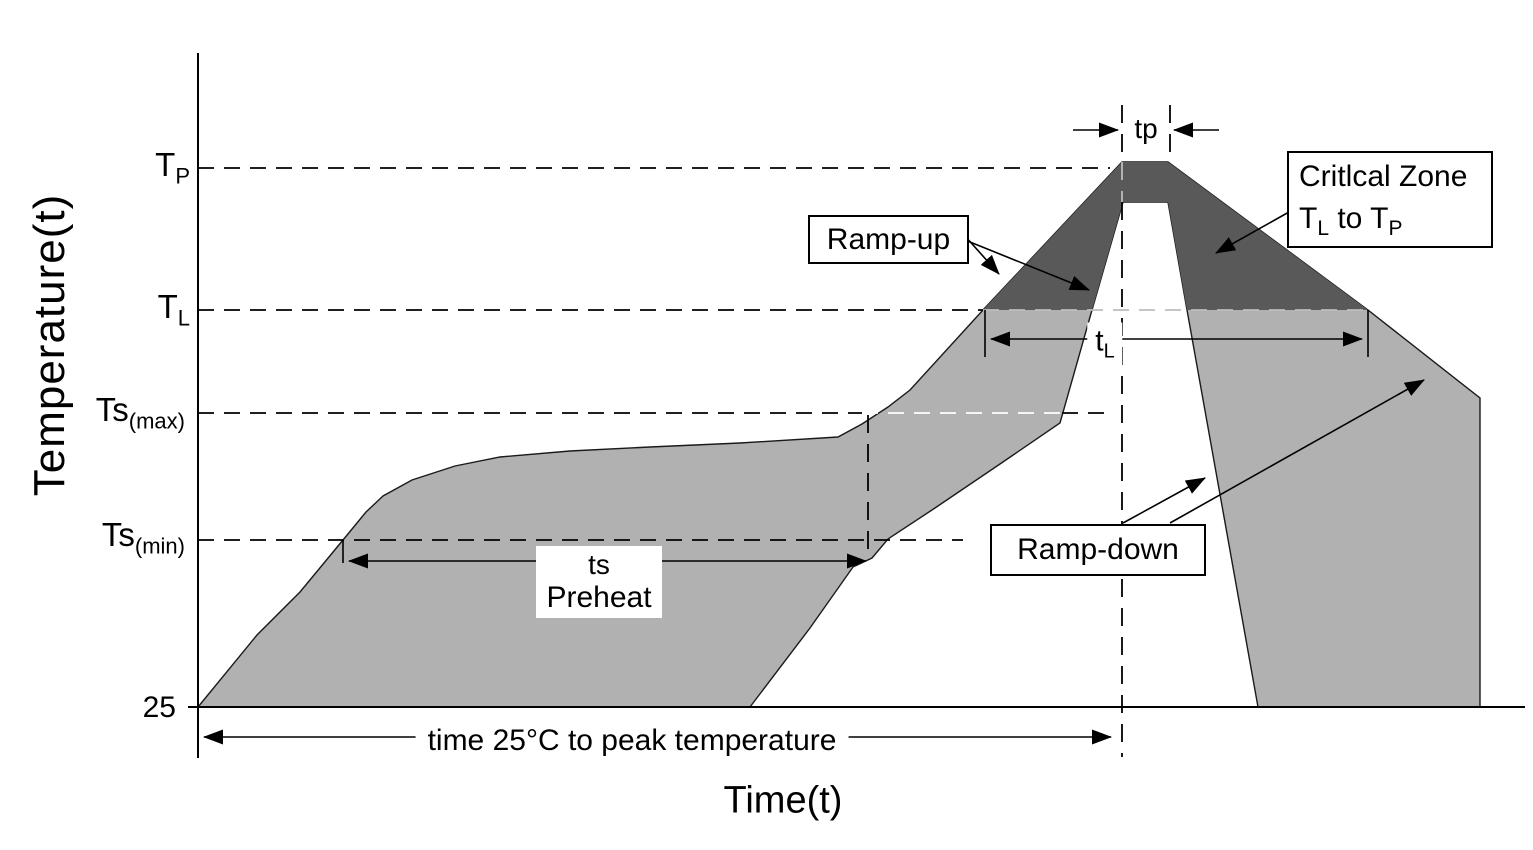 The height and width of the screenshot is (850, 1533). Describe the element at coordinates (783, 800) in the screenshot. I see `x-axis-title: Time(t)` at that location.